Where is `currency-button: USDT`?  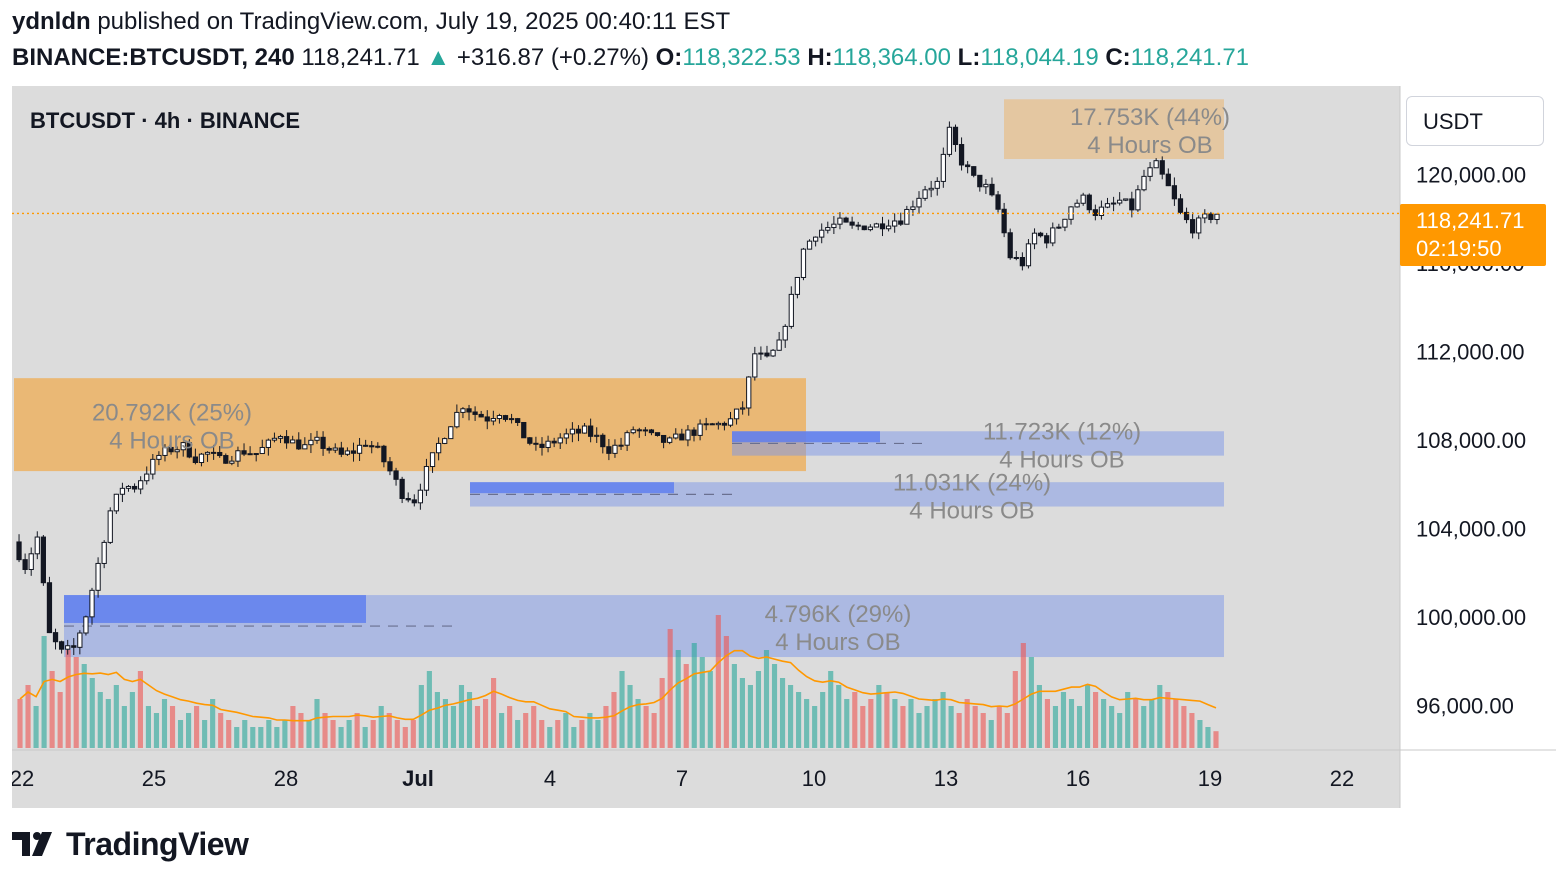 currency-button: USDT is located at coordinates (1475, 121).